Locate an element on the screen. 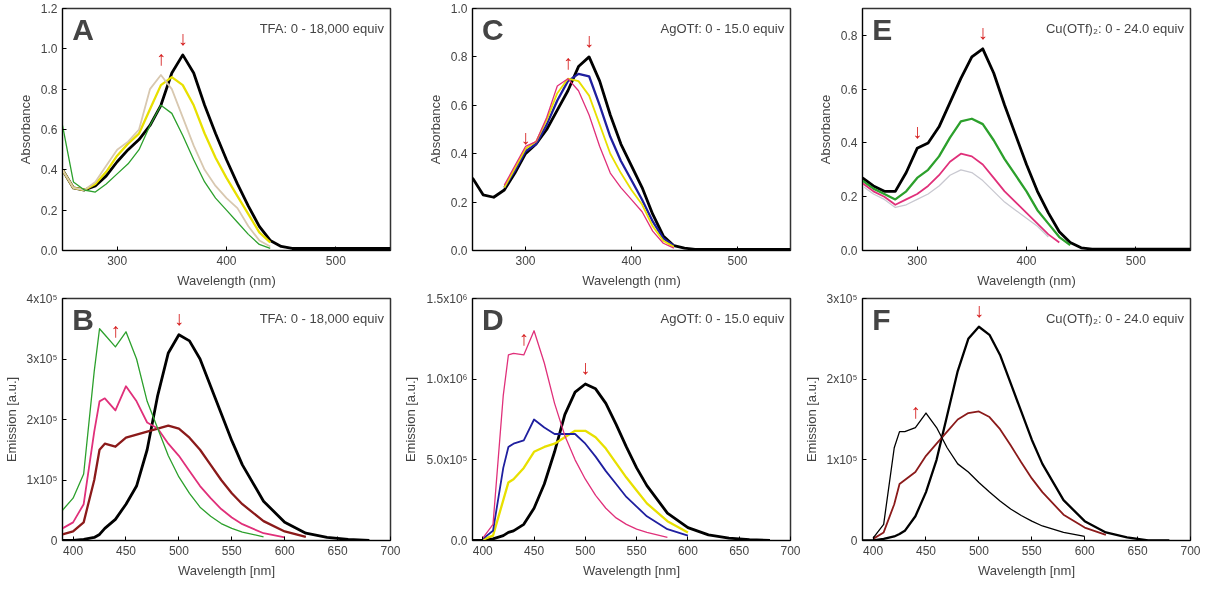  y-tick-label: 1.5x10⁶ is located at coordinates (447, 298).